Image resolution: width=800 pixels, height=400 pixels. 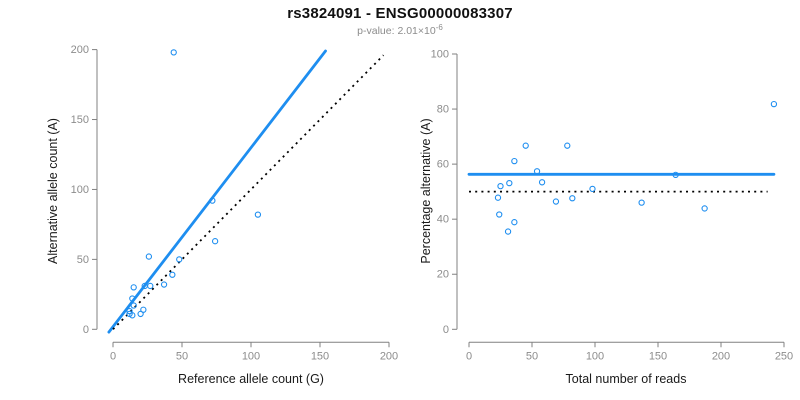 What do you see at coordinates (80, 50) in the screenshot?
I see `y-tick-label: 200` at bounding box center [80, 50].